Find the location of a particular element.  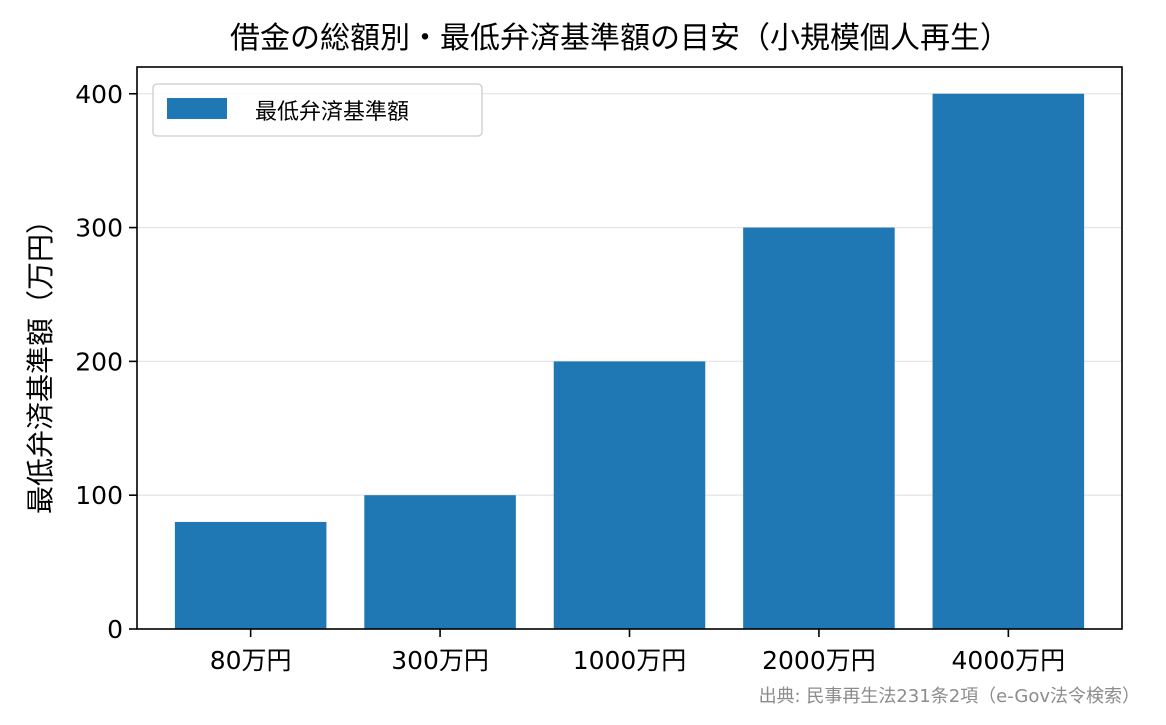

x-tick-label-4: 4000万円 is located at coordinates (1009, 660).